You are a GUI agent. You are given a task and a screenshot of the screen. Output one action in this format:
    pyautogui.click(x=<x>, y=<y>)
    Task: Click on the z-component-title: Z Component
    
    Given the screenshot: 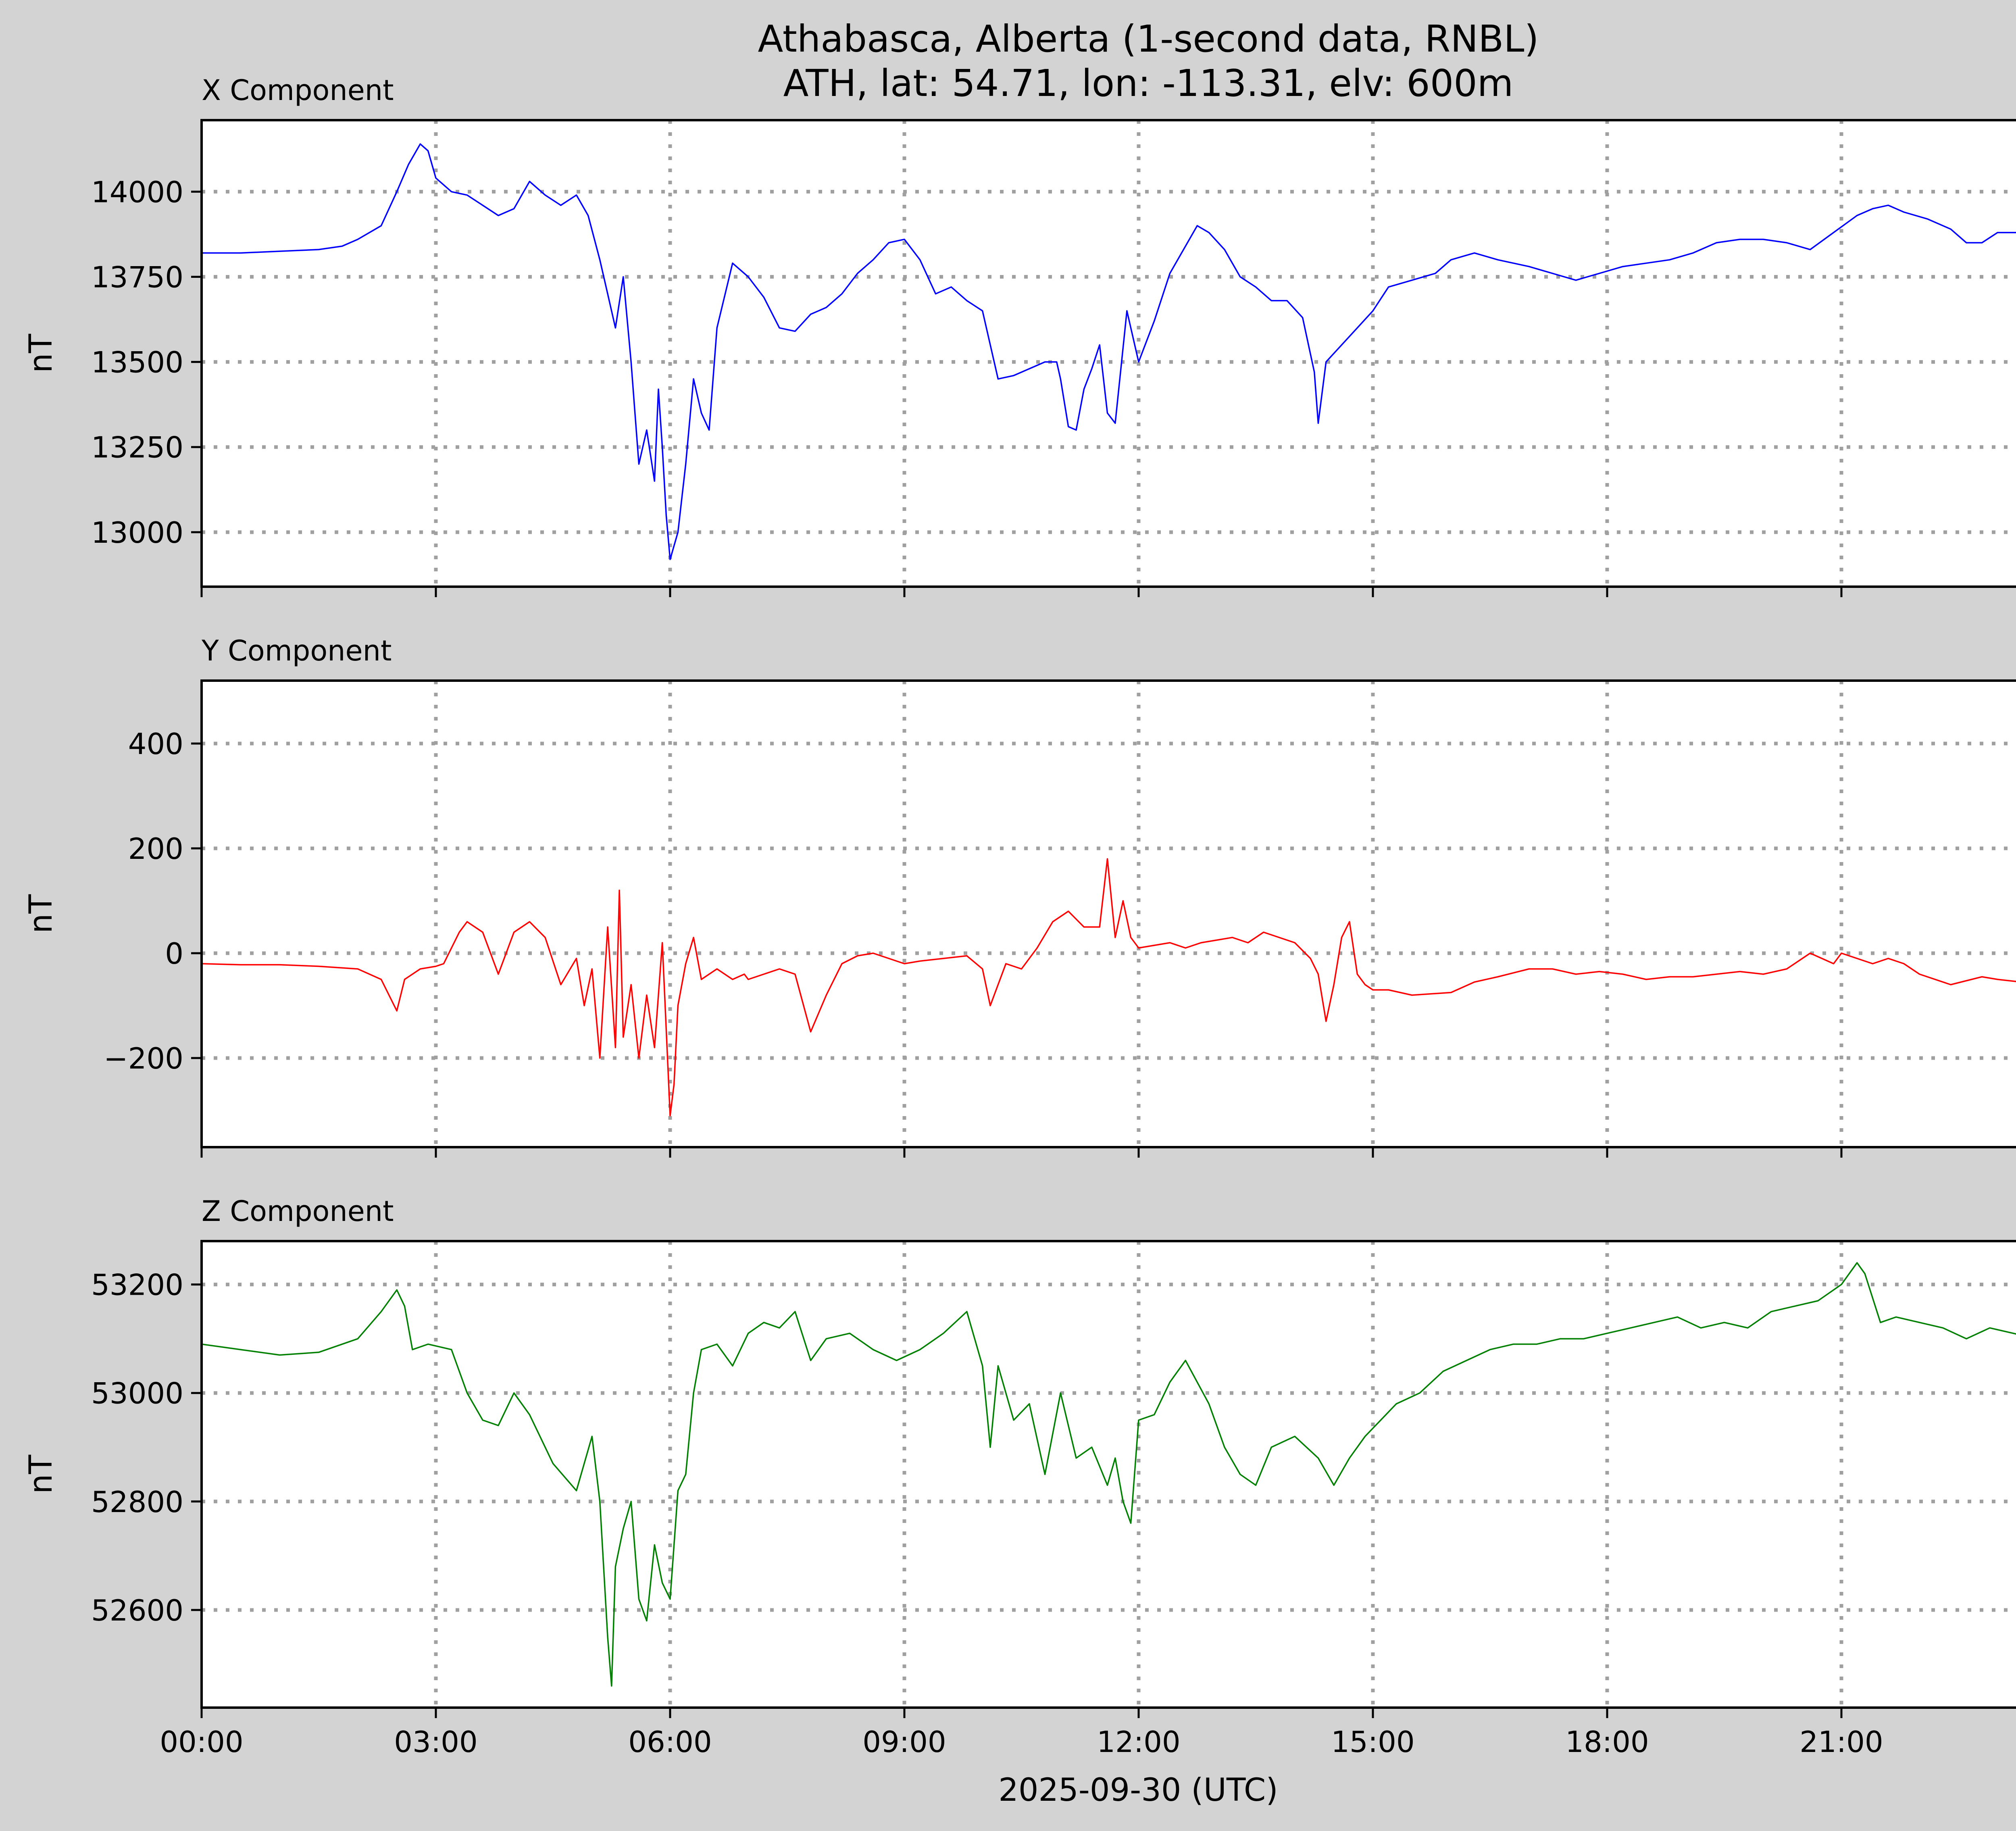 What is the action you would take?
    pyautogui.click(x=298, y=1211)
    